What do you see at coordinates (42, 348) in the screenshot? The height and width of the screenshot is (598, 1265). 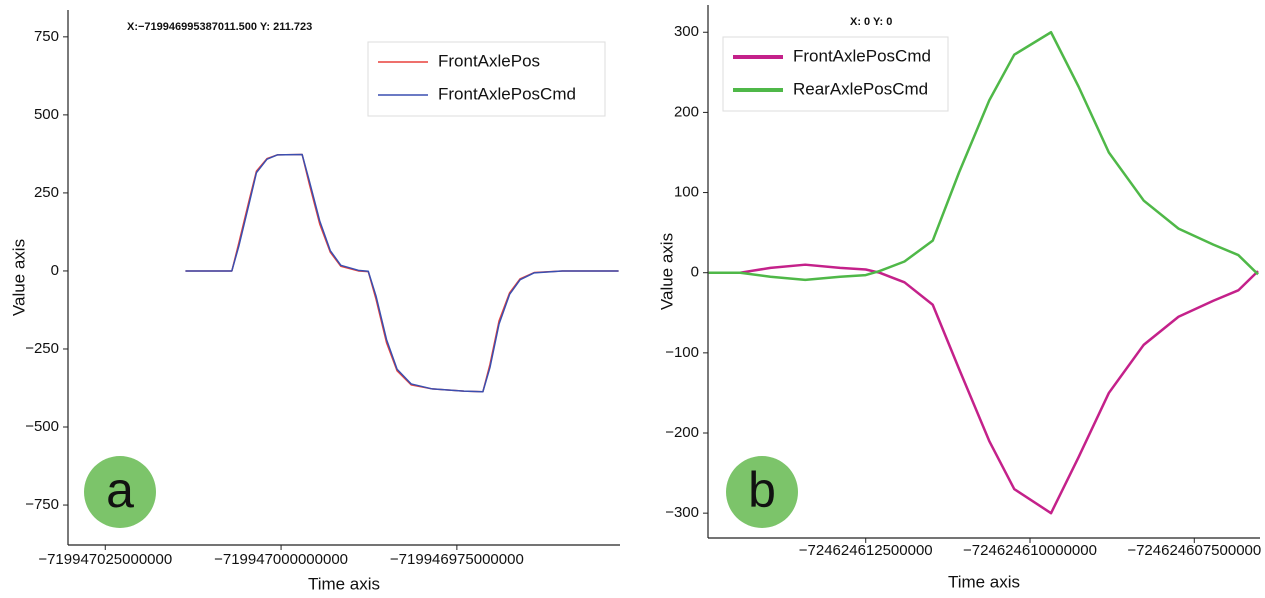 I see `y-tick-label: −250` at bounding box center [42, 348].